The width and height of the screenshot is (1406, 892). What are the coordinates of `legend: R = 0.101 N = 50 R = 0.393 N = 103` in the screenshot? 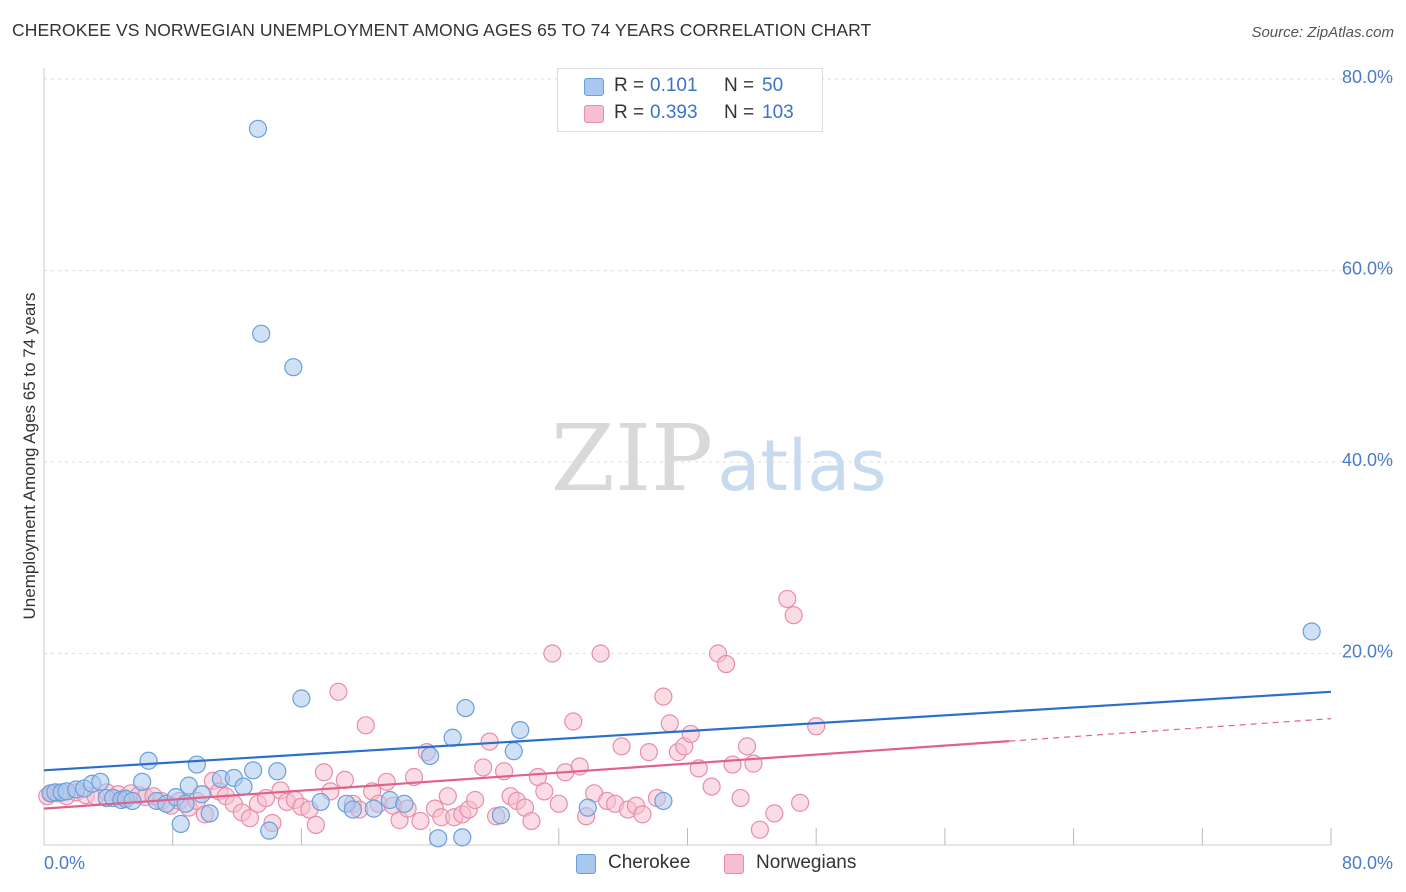 It's located at (690, 100).